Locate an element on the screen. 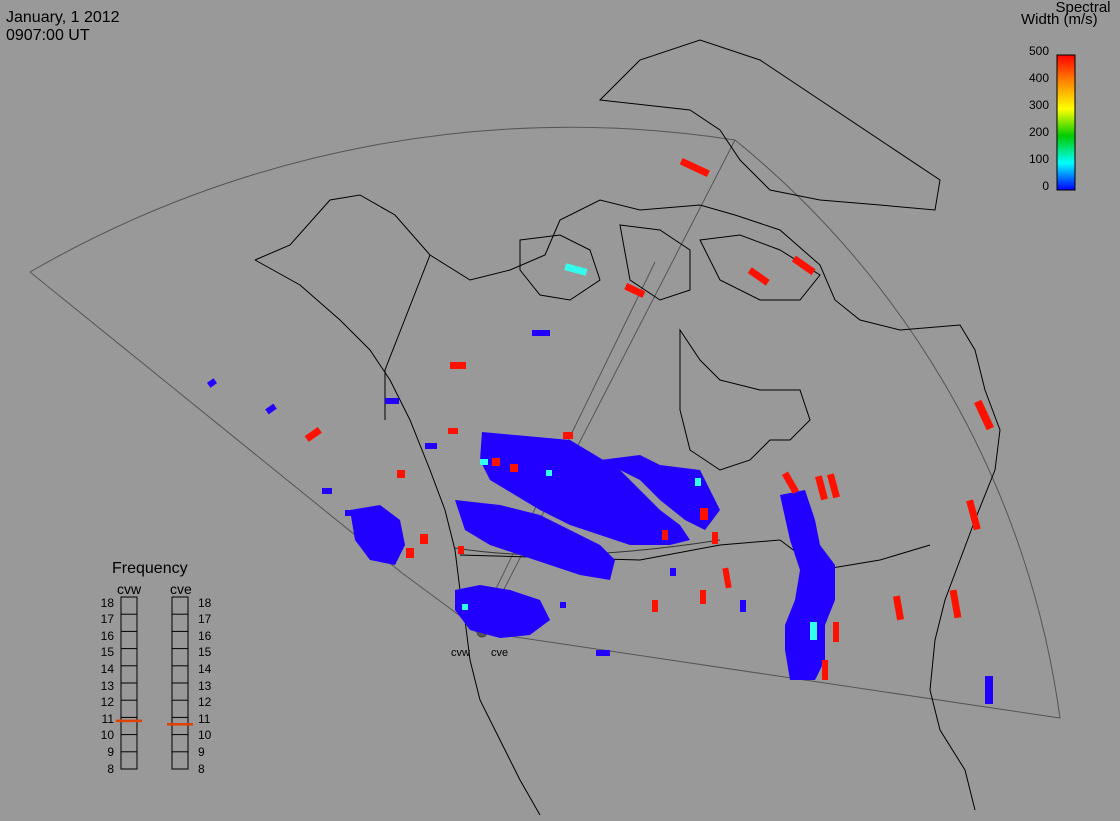 This screenshot has height=821, width=1120. frequency-level-left: 10 is located at coordinates (107, 735).